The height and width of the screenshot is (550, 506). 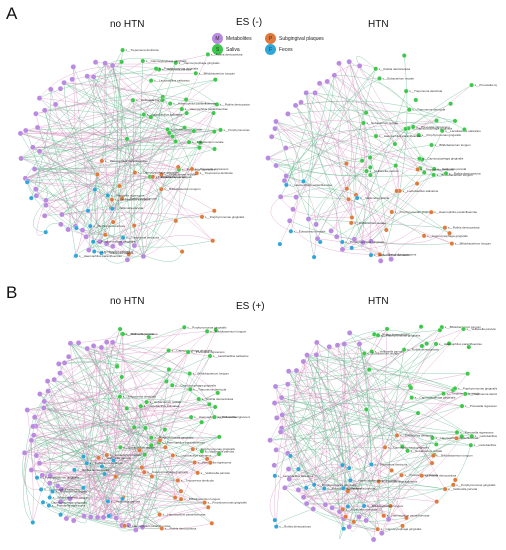 I want to click on node-label: s__Lactobacillus salivarius, so click(x=162, y=406).